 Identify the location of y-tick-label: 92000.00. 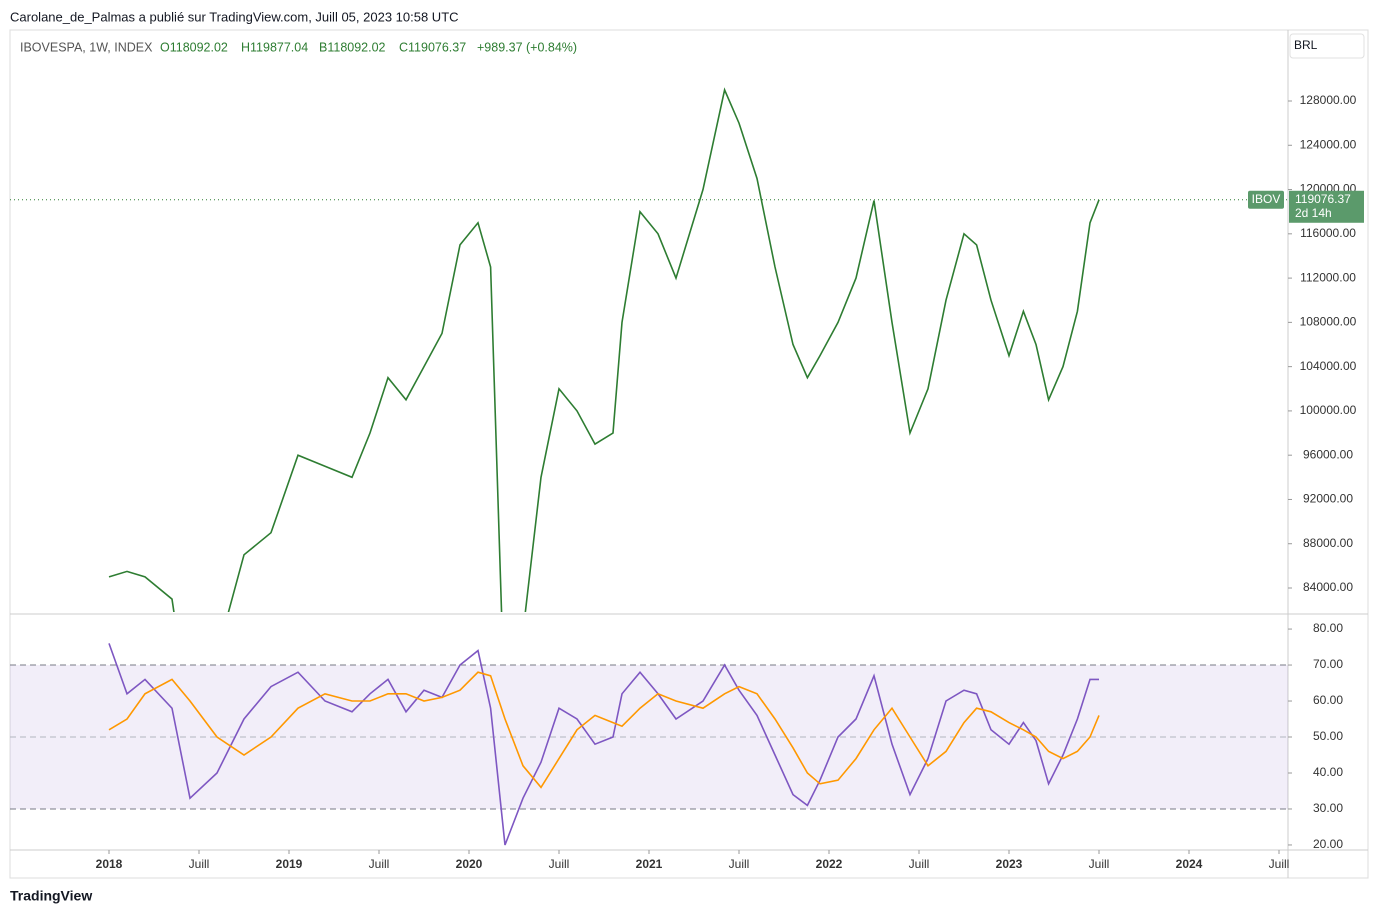
(1328, 499).